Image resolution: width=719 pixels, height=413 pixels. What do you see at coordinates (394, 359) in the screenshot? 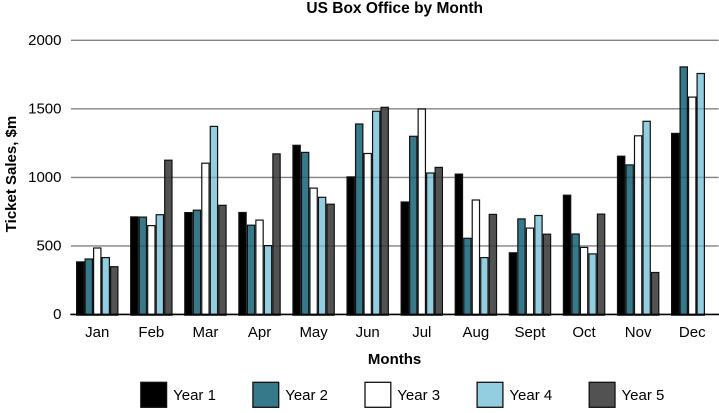
I see `svg-text: Months` at bounding box center [394, 359].